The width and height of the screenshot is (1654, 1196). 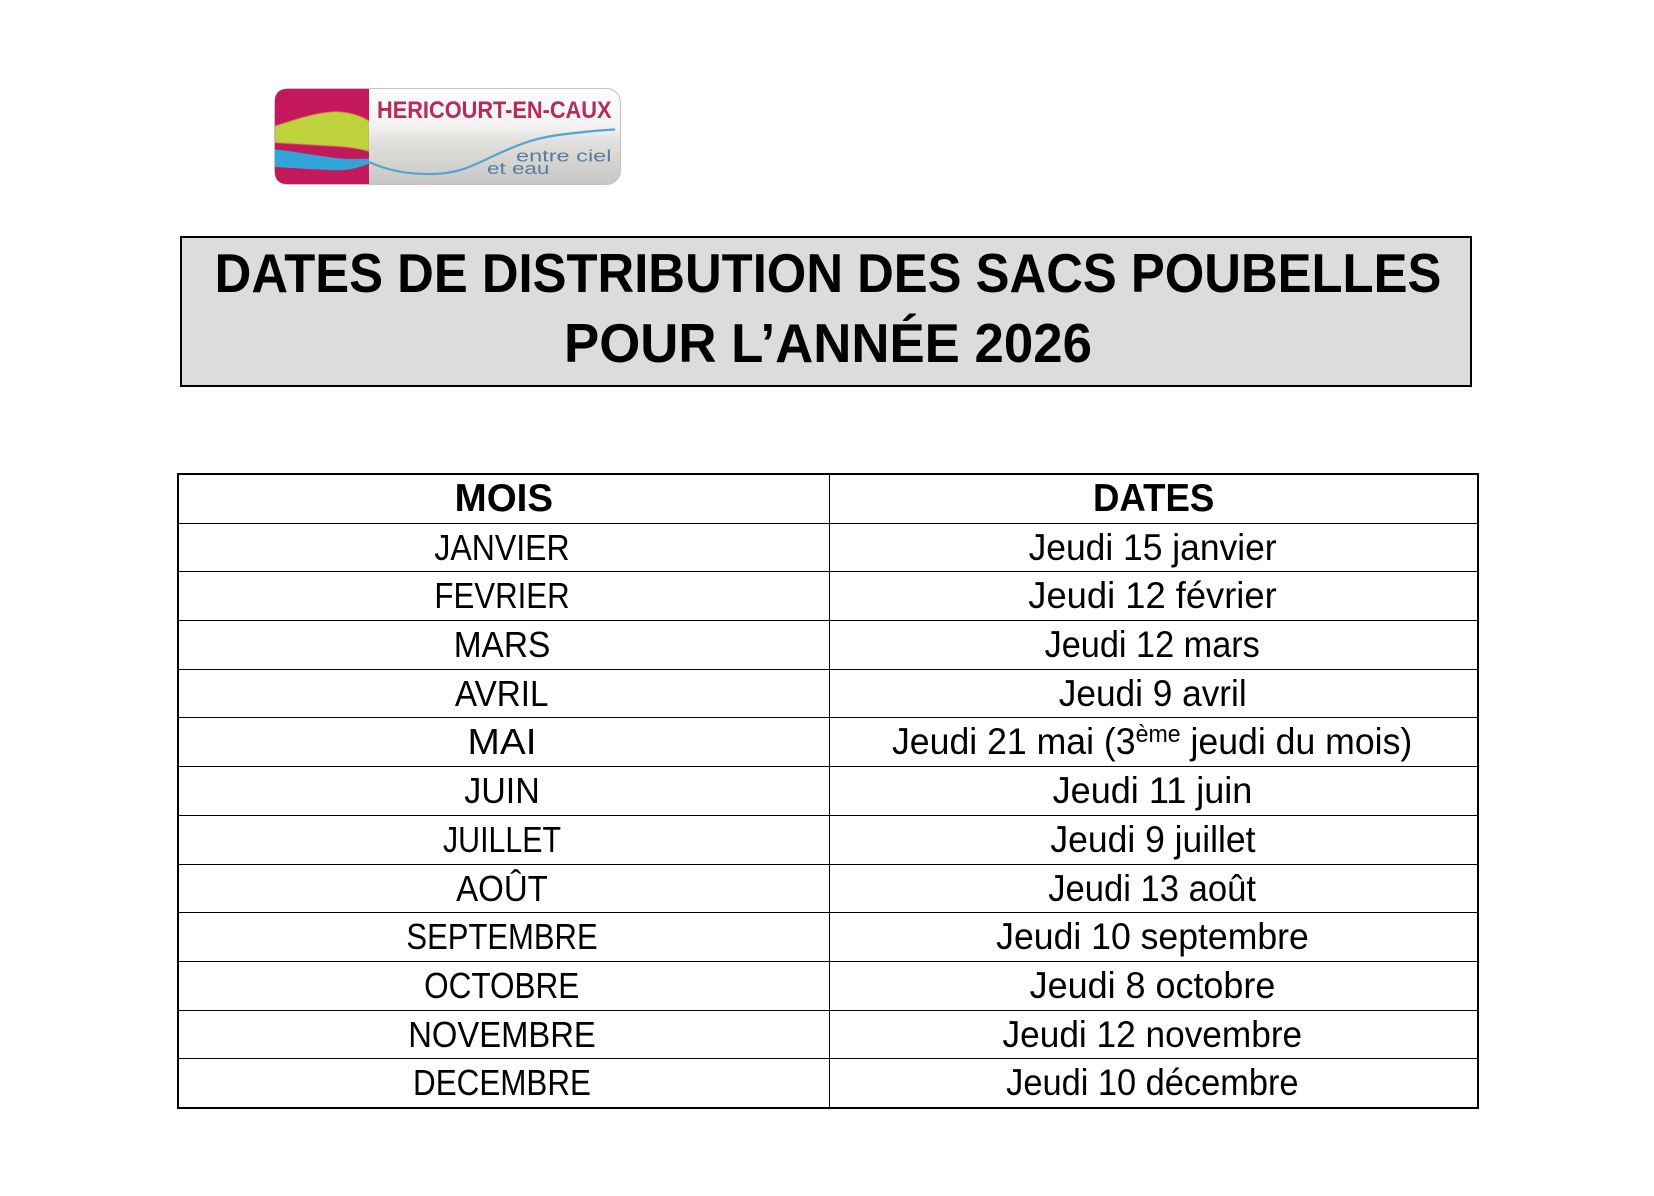 I want to click on svg-text: entre ciel, so click(x=564, y=157).